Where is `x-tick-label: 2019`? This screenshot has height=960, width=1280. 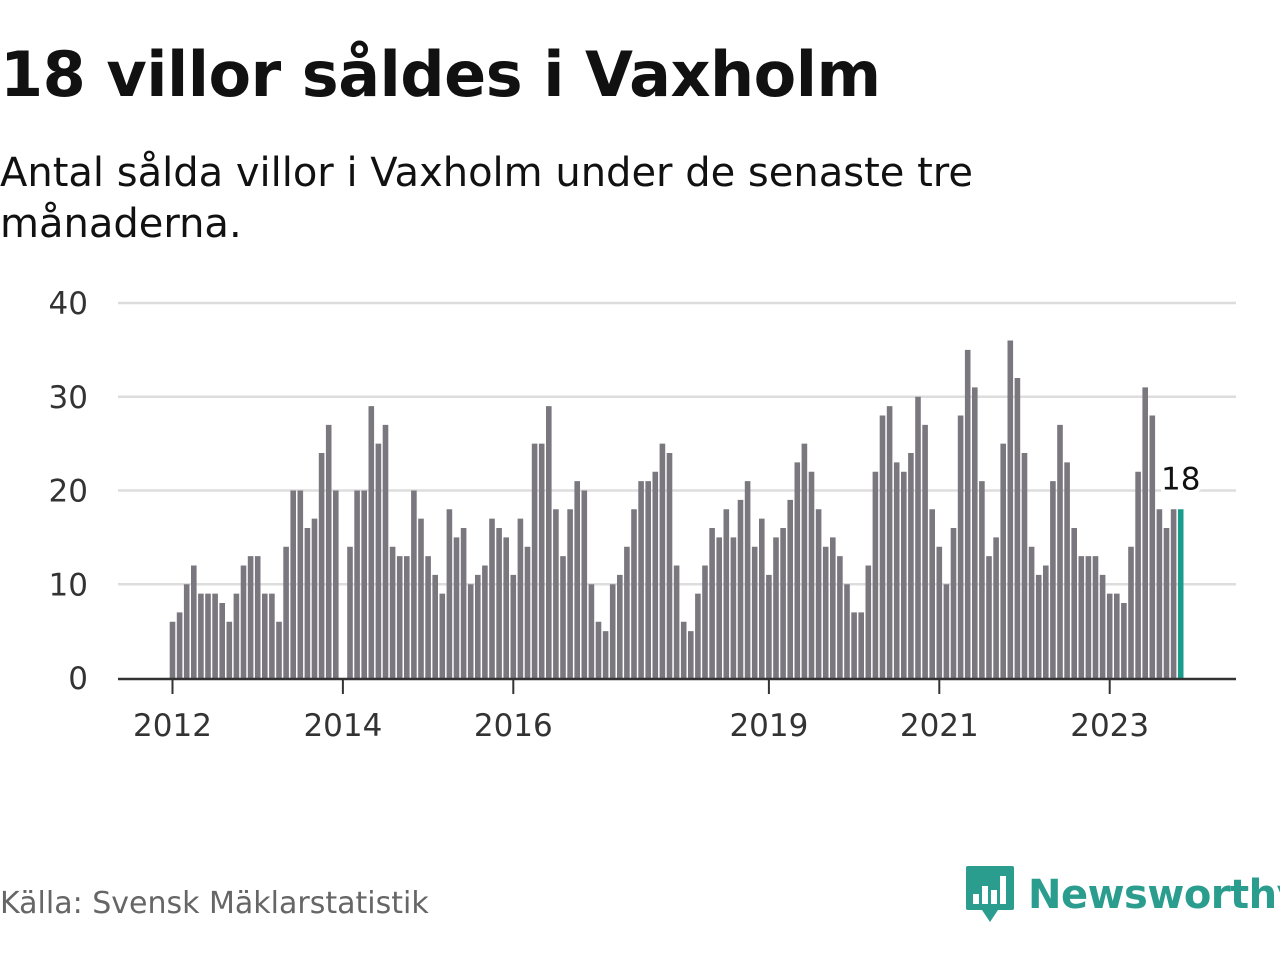
x-tick-label: 2019 is located at coordinates (768, 726).